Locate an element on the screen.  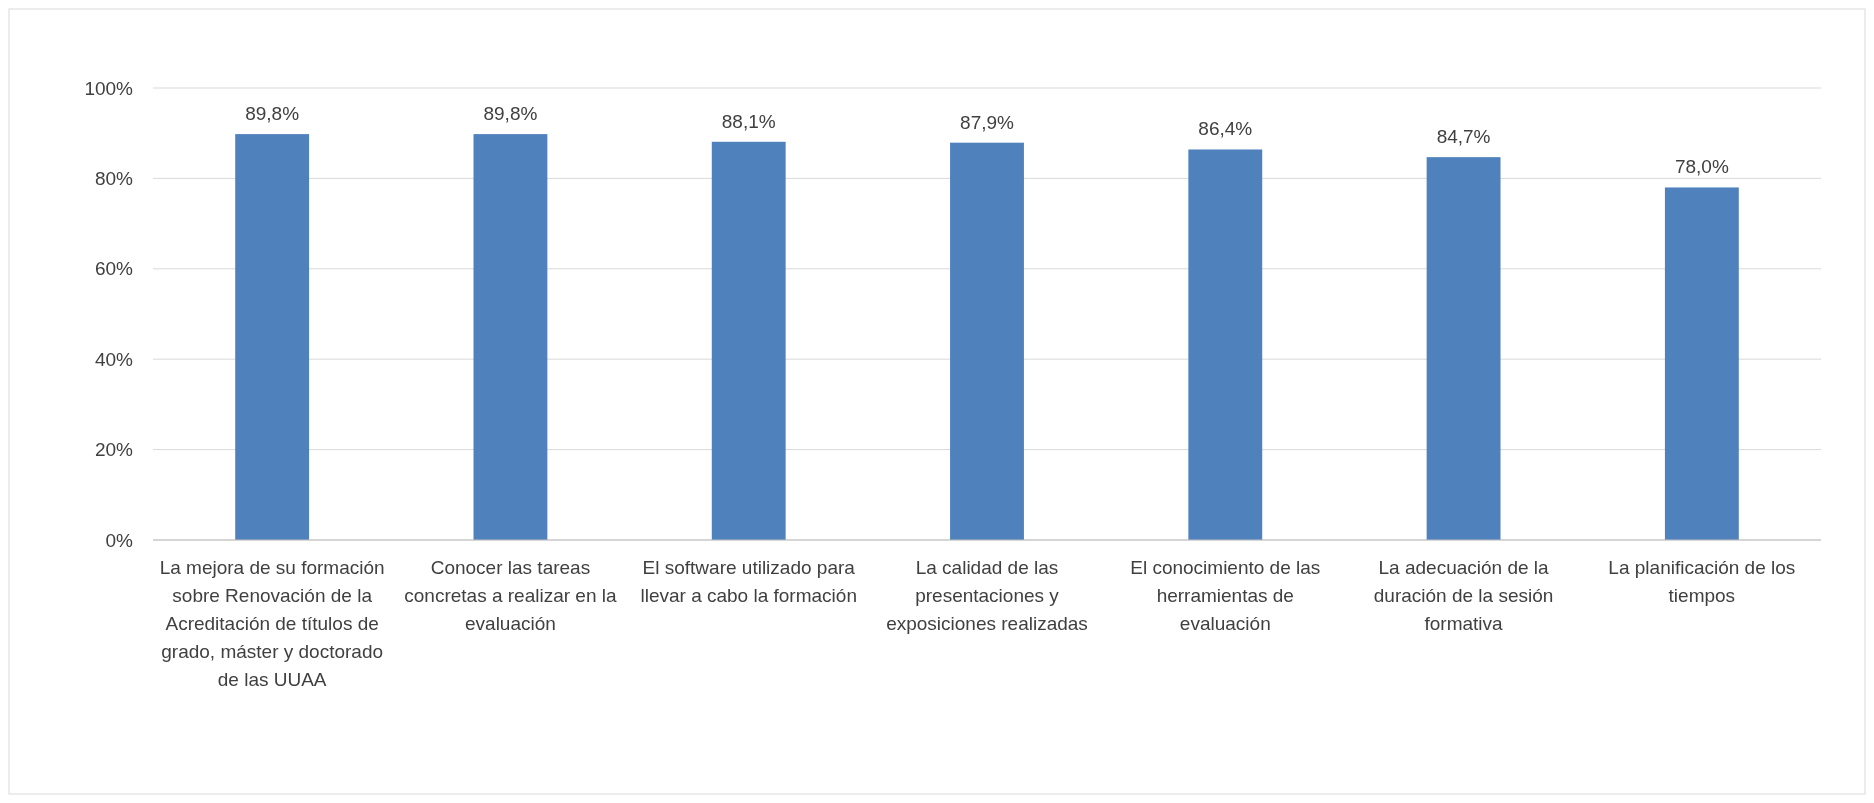
x-tick-label: El conocimiento de las herramientas de evaluación is located at coordinates (1225, 595).